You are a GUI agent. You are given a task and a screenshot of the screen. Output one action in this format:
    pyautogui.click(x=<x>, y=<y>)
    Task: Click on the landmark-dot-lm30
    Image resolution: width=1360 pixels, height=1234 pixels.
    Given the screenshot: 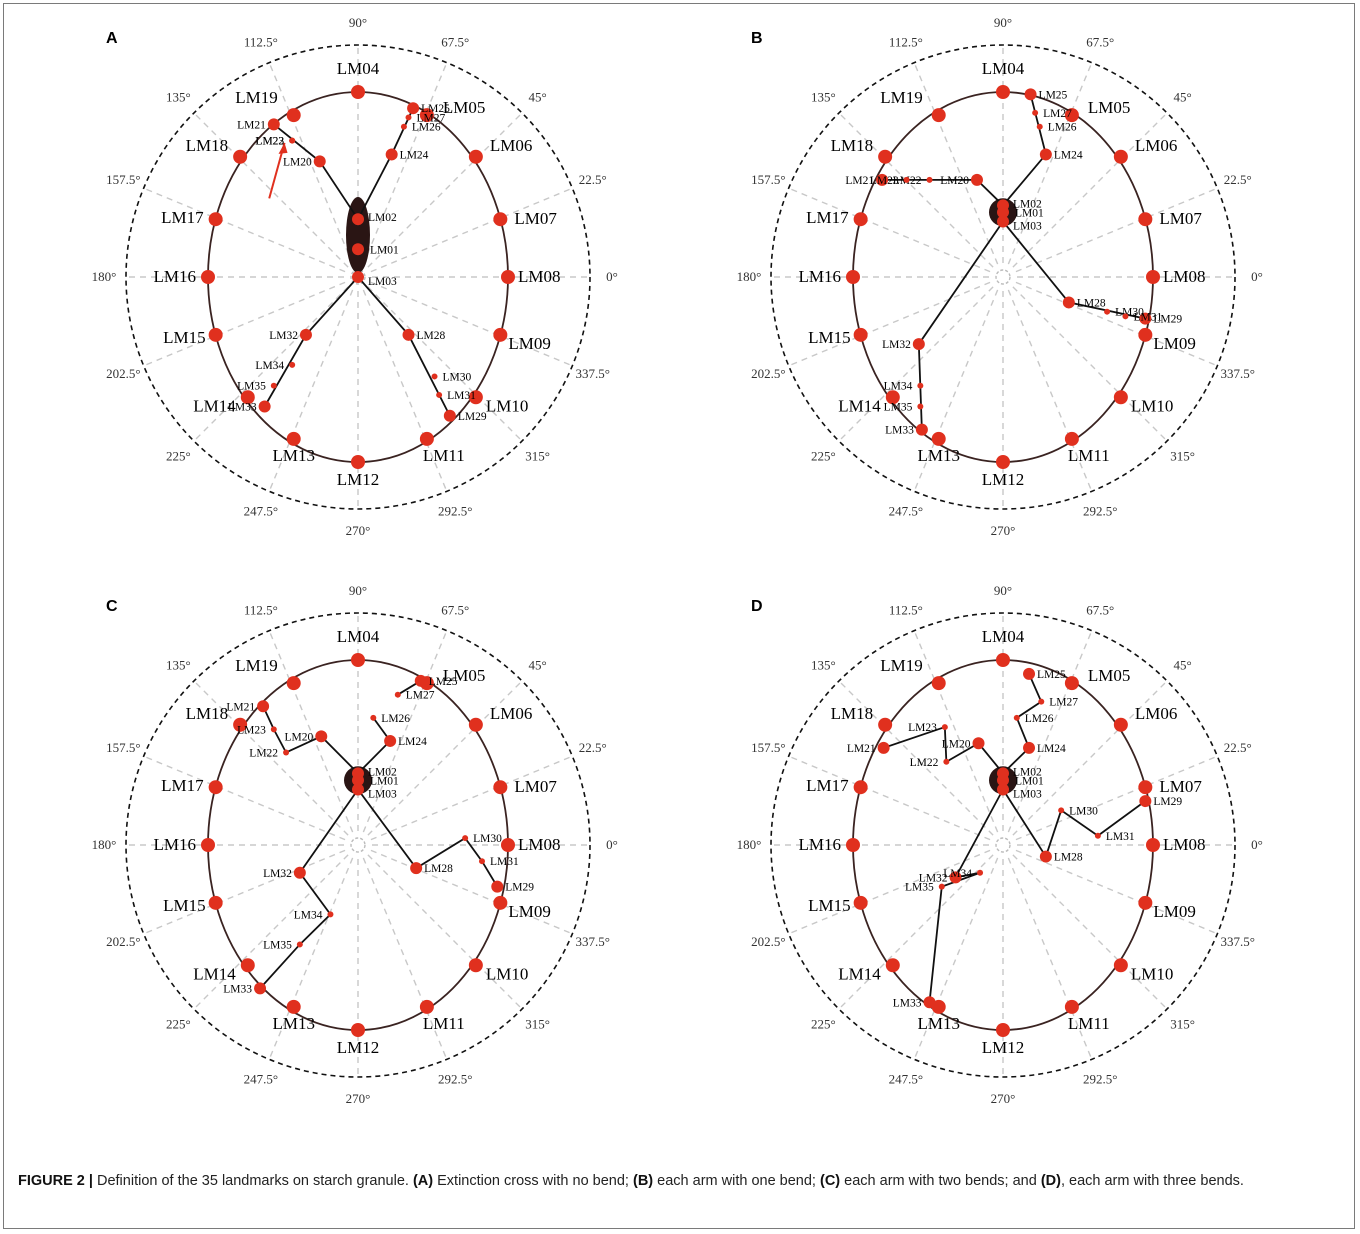 What is the action you would take?
    pyautogui.click(x=1107, y=311)
    